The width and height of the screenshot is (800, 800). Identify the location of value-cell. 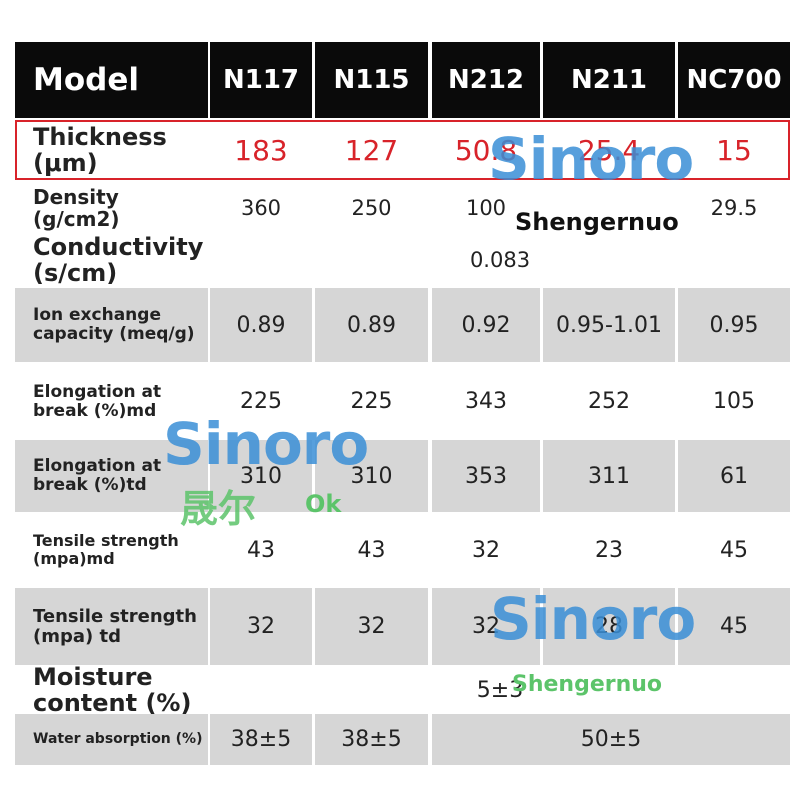
(609, 207).